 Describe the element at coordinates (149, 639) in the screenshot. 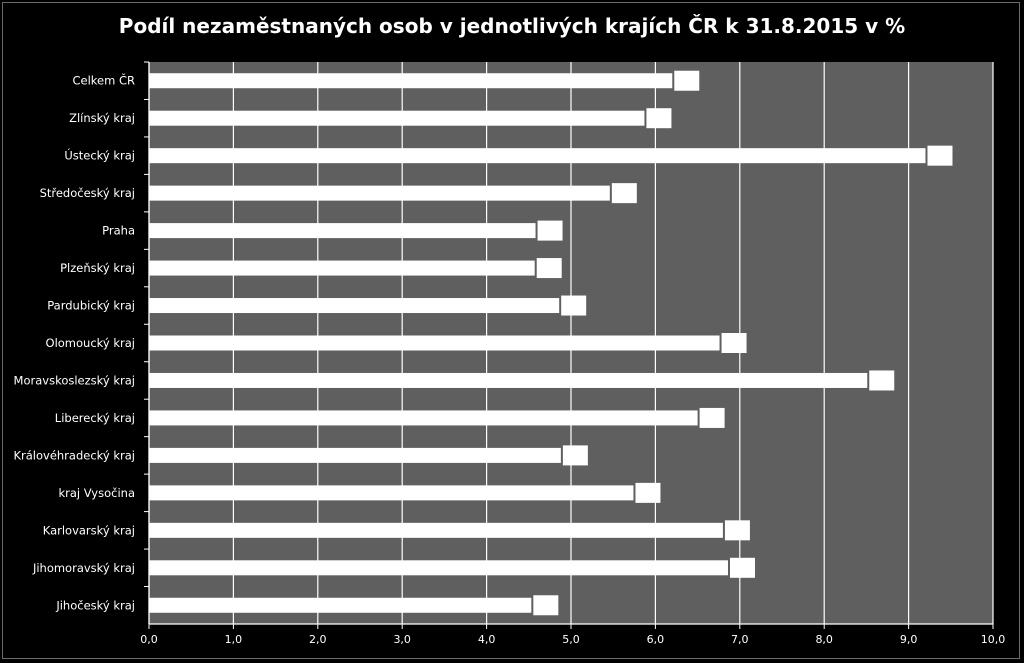

I see `x-tick-label: 0,0` at that location.